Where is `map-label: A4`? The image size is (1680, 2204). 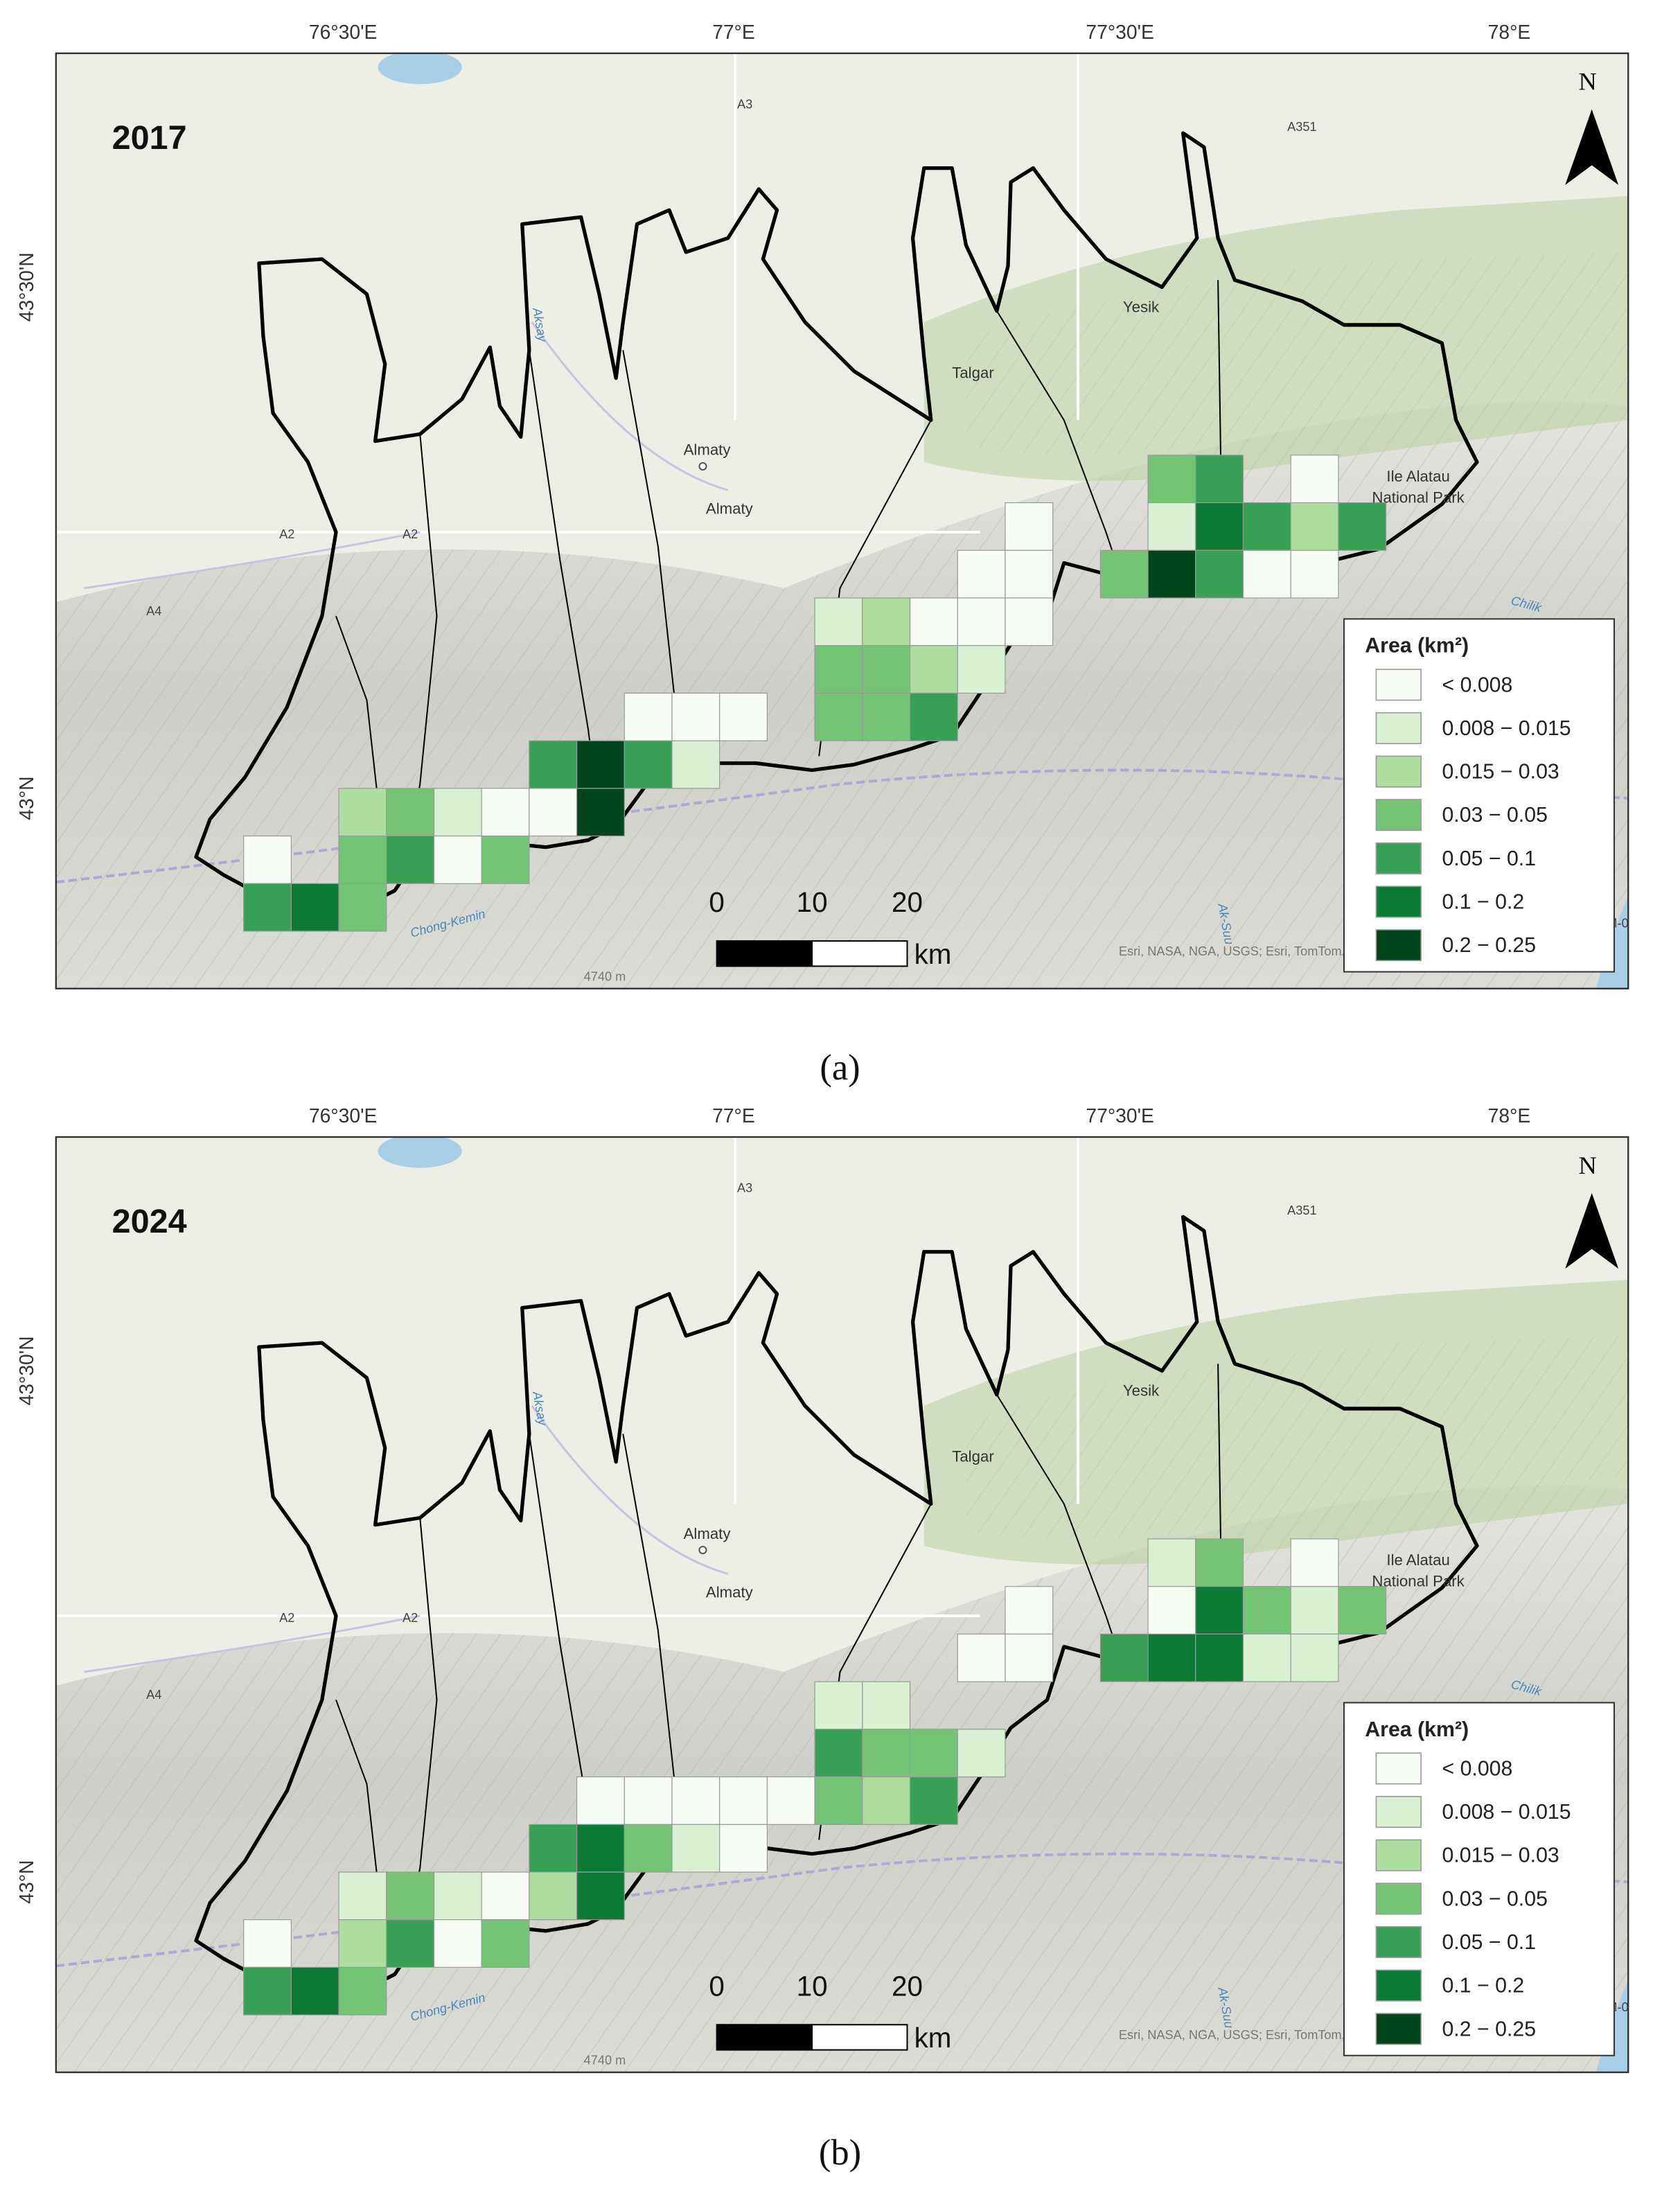
map-label: A4 is located at coordinates (153, 611).